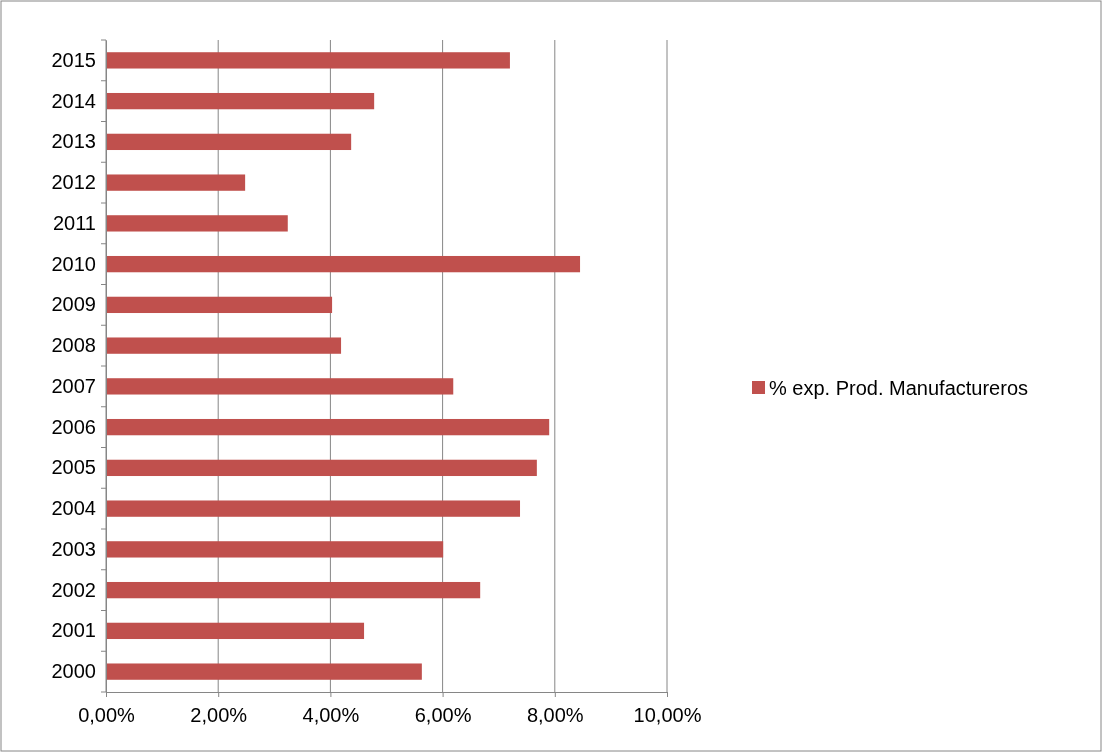 The height and width of the screenshot is (753, 1103). I want to click on y-tick-label: 2002, so click(73, 589).